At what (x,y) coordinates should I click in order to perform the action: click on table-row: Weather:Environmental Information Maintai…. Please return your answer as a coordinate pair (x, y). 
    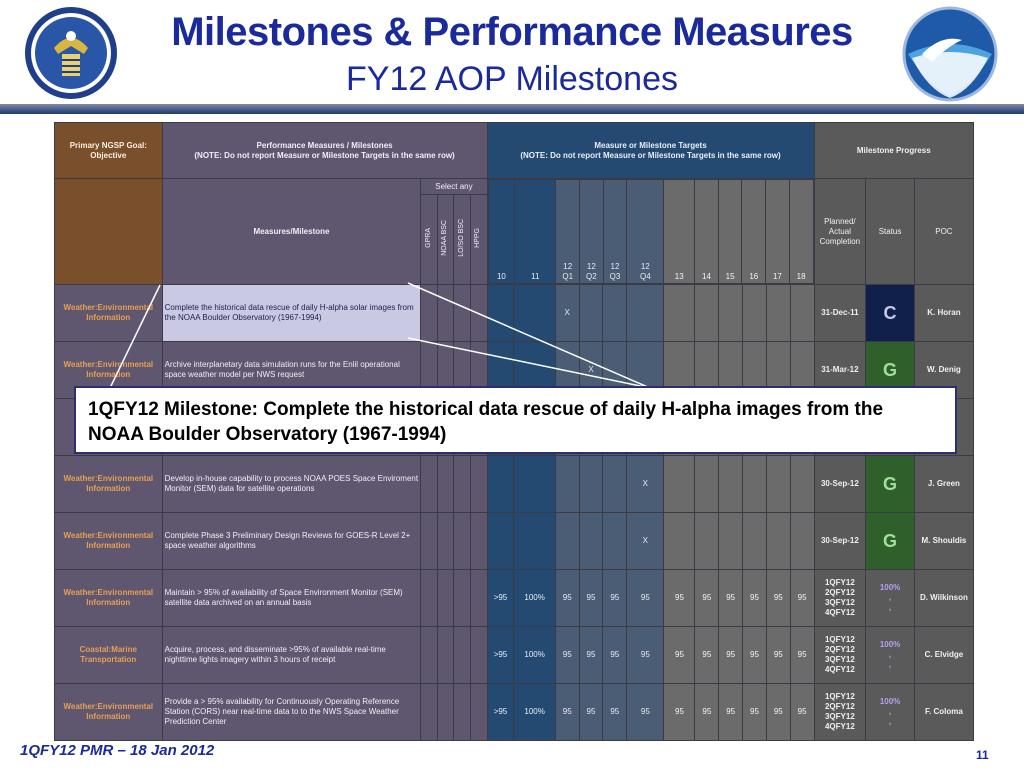
    Looking at the image, I should click on (514, 598).